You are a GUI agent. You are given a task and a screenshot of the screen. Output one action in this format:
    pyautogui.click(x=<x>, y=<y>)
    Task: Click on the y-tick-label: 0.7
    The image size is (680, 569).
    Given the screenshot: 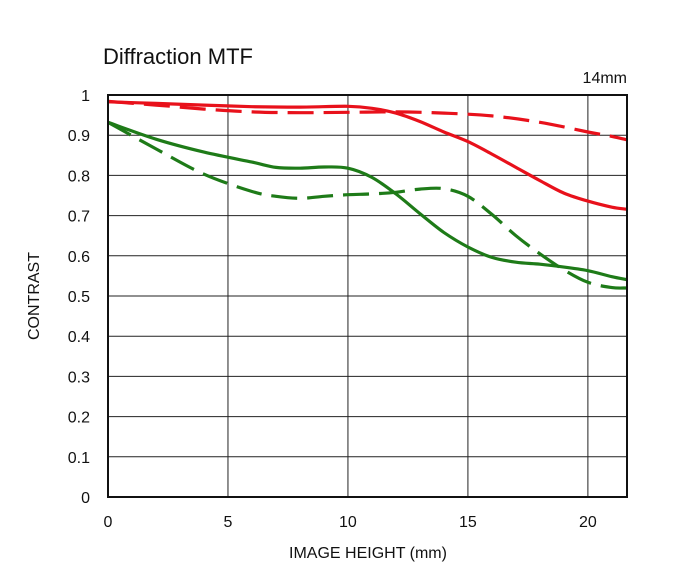 What is the action you would take?
    pyautogui.click(x=79, y=217)
    